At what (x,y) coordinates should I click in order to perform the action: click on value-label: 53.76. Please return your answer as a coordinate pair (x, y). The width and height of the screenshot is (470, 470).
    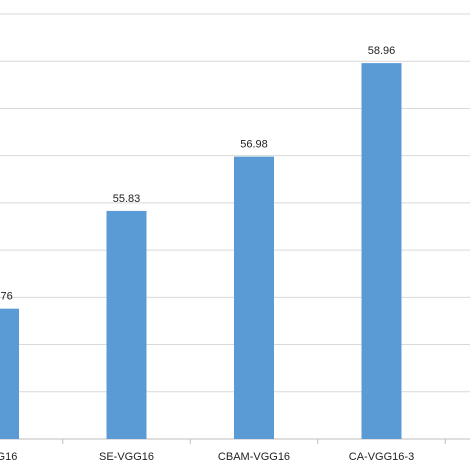
    Looking at the image, I should click on (6, 297).